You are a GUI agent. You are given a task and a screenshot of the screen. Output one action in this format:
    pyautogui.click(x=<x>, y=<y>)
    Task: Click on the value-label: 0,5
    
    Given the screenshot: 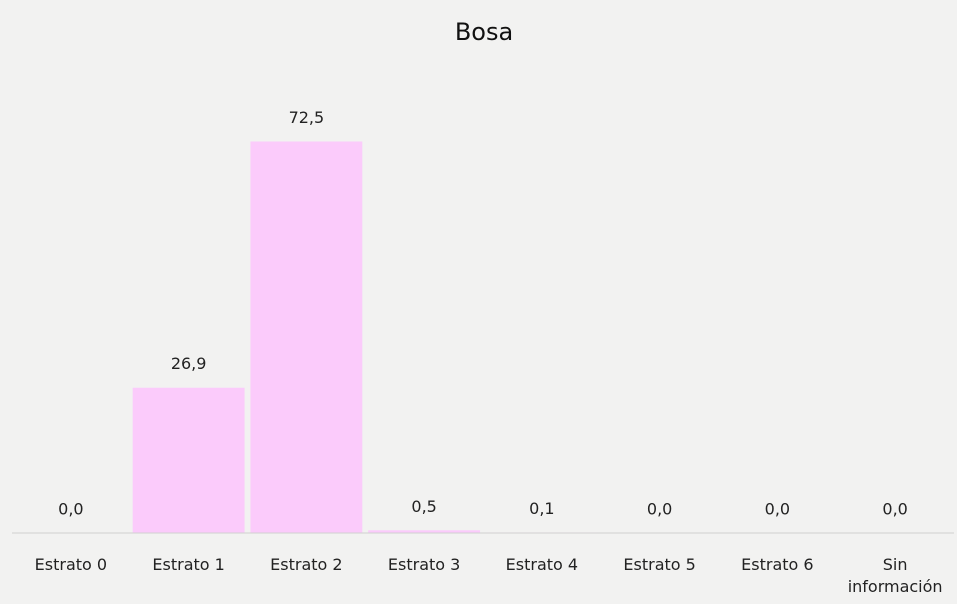 What is the action you would take?
    pyautogui.click(x=423, y=506)
    